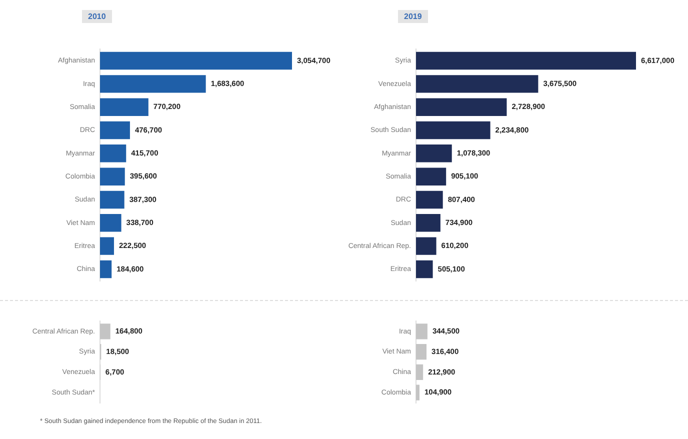  Describe the element at coordinates (413, 16) in the screenshot. I see `chart-title: 2019` at that location.